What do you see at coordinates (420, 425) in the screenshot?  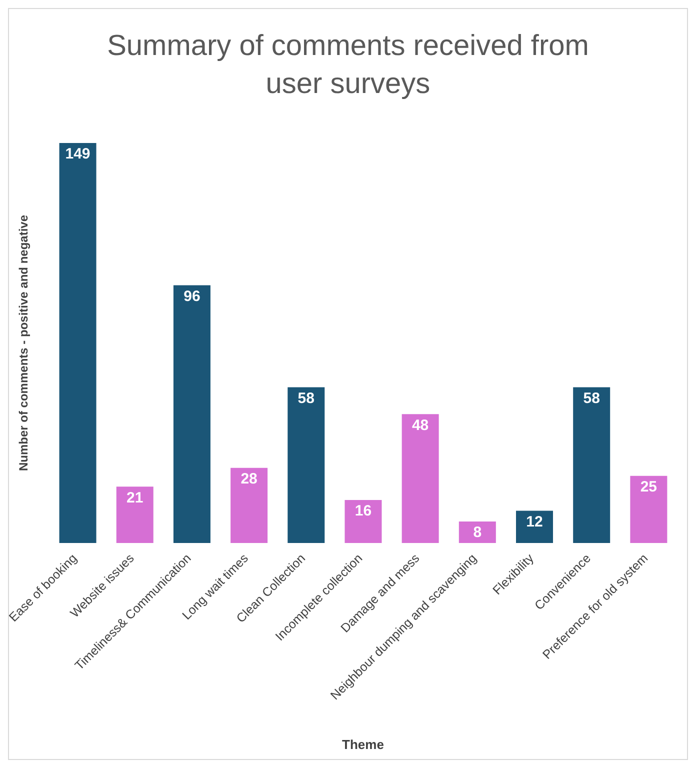 I see `data-label: 48` at bounding box center [420, 425].